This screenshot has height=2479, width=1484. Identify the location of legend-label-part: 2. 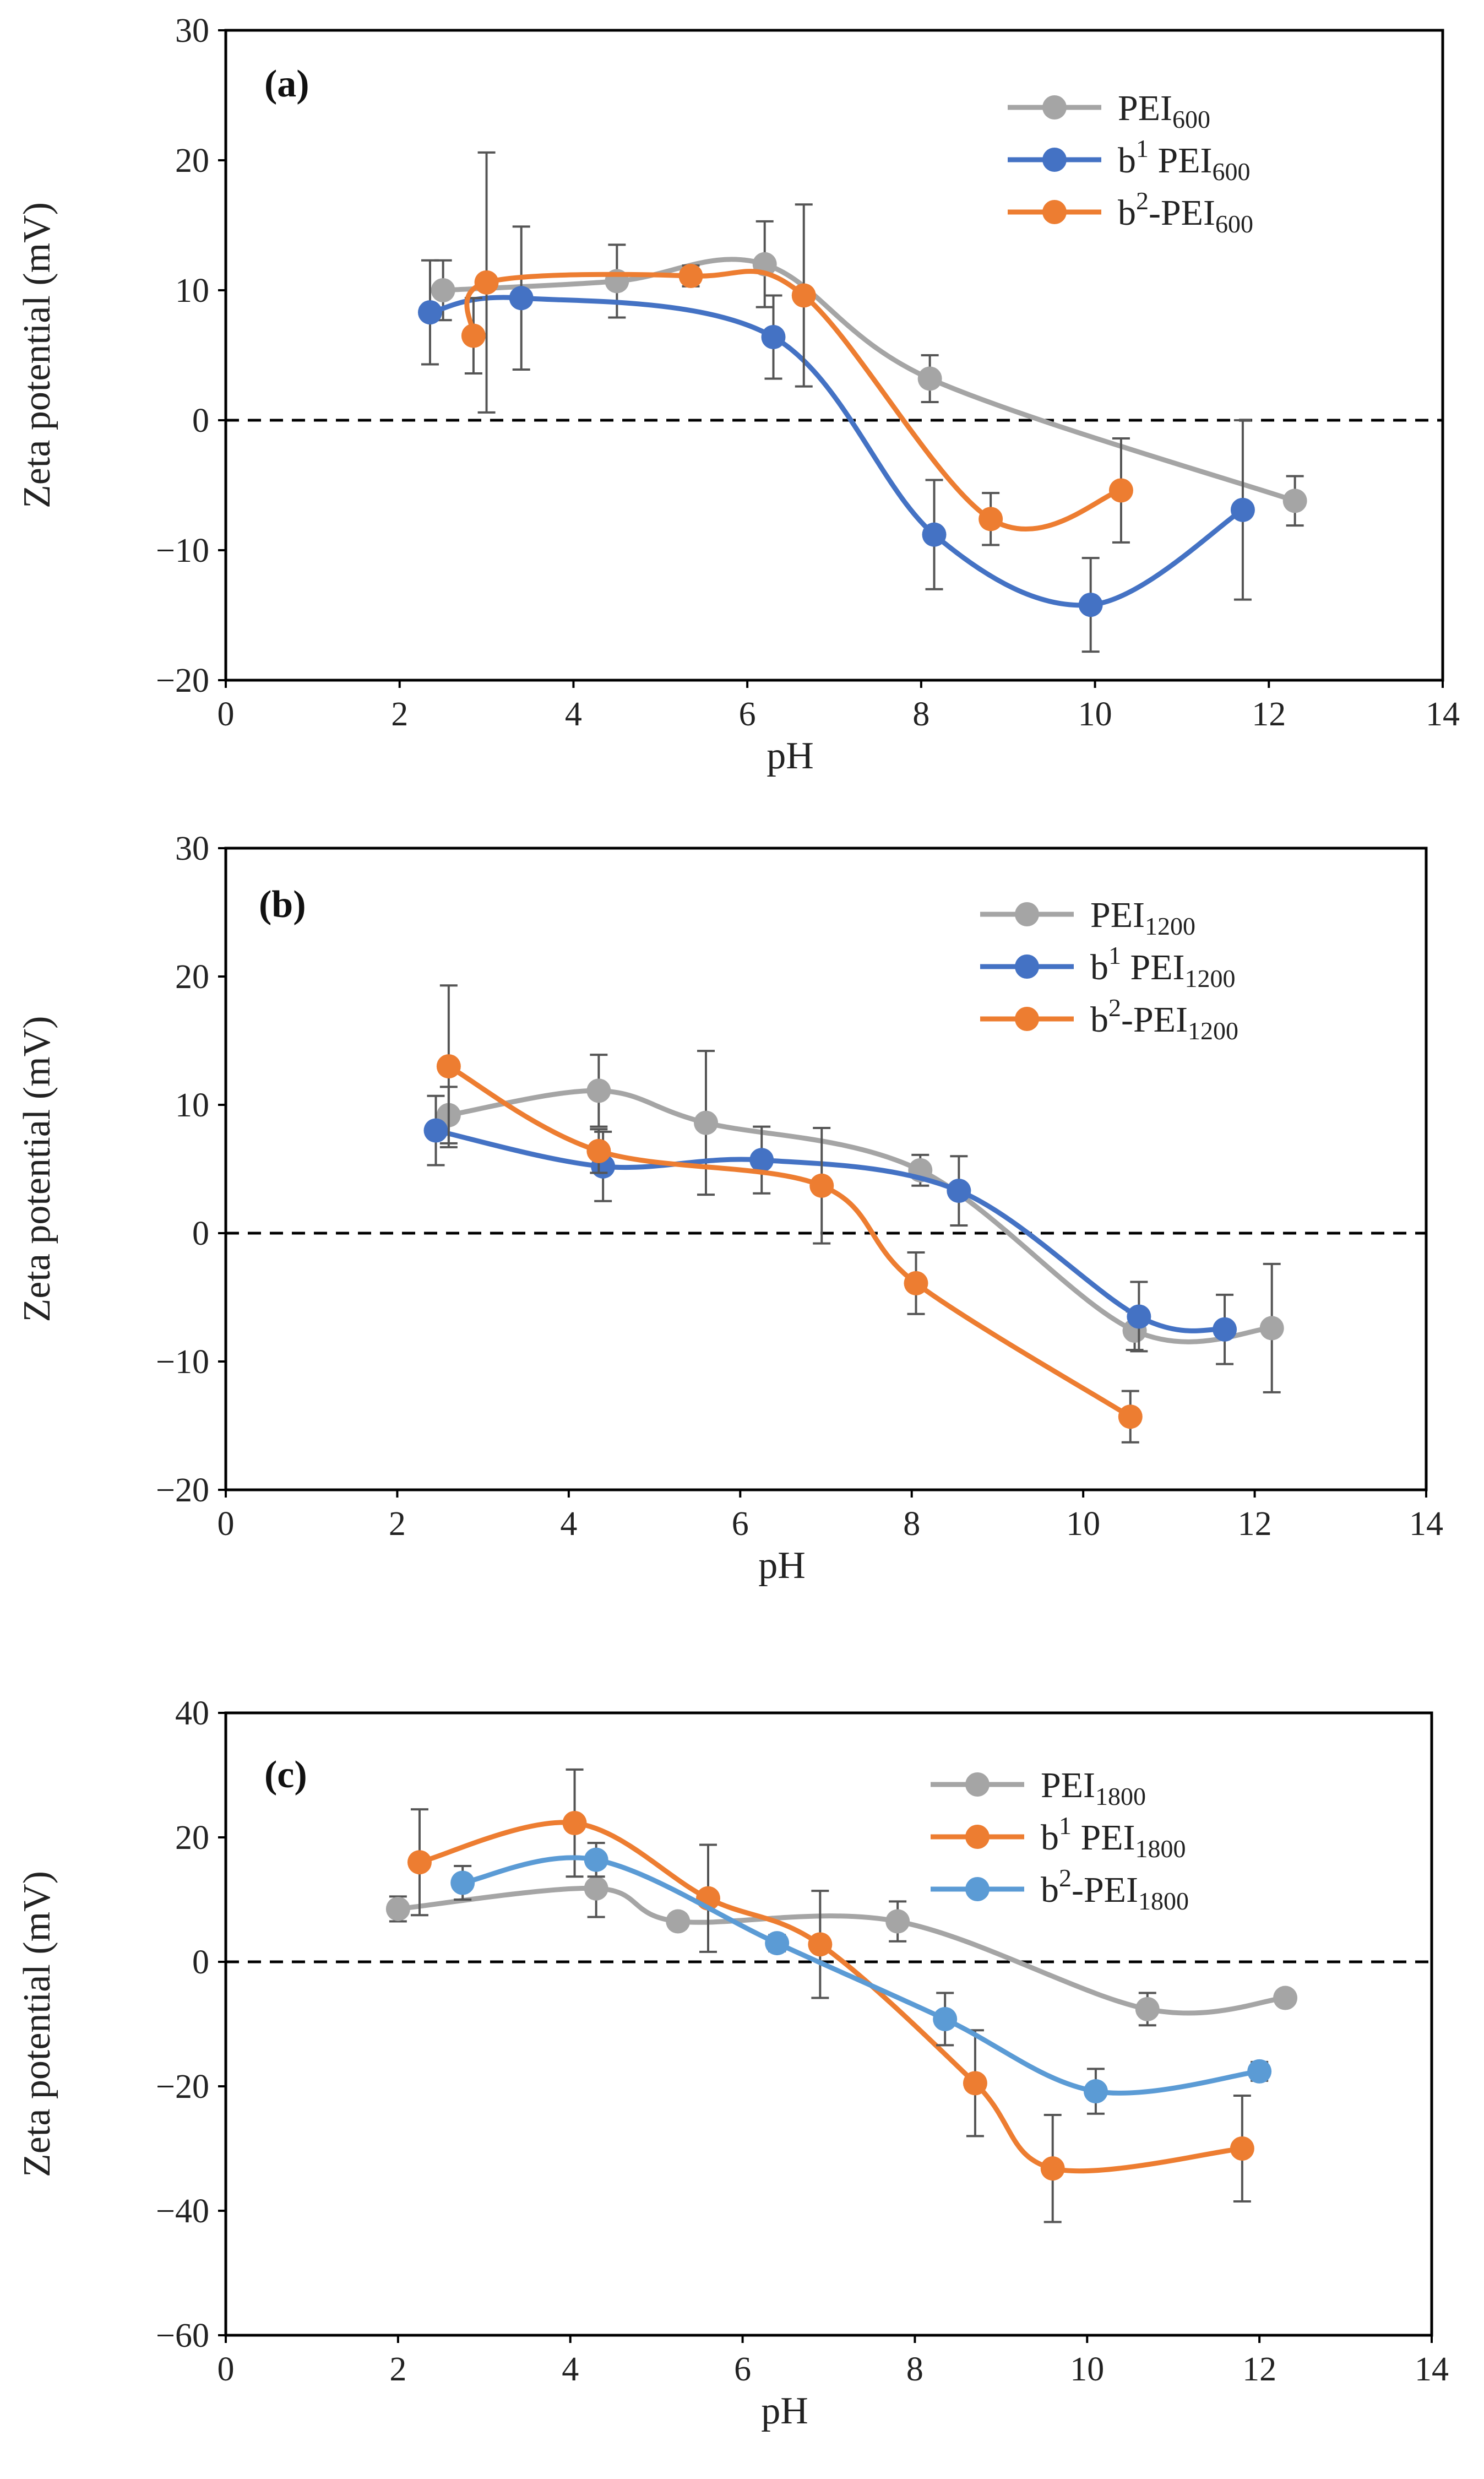
(1065, 1878).